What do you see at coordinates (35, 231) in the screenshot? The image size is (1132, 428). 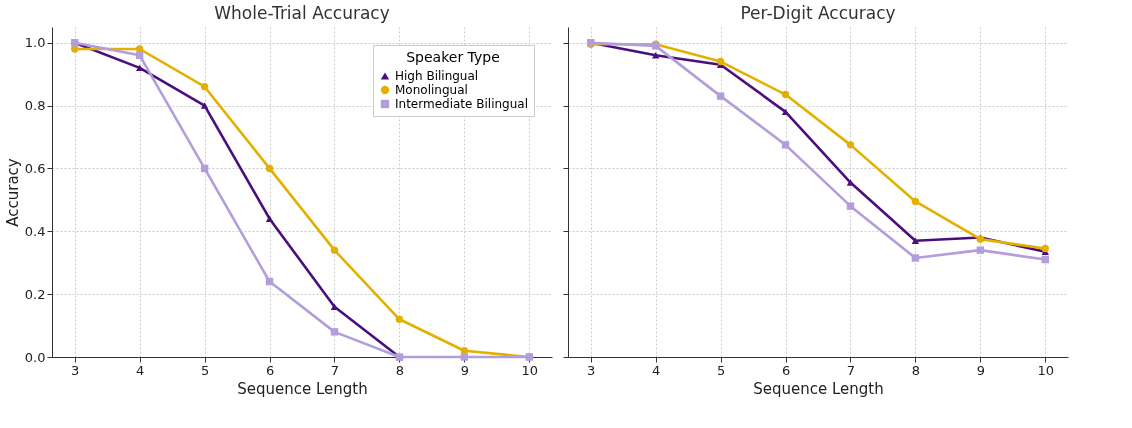 I see `y-tick-label: 0.4` at bounding box center [35, 231].